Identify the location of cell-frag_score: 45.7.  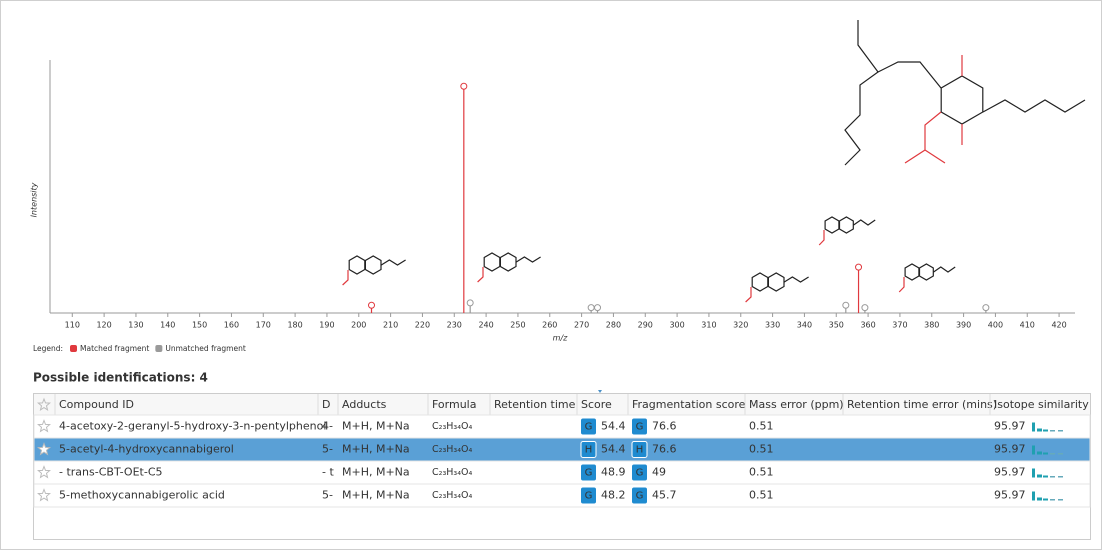
(664, 495).